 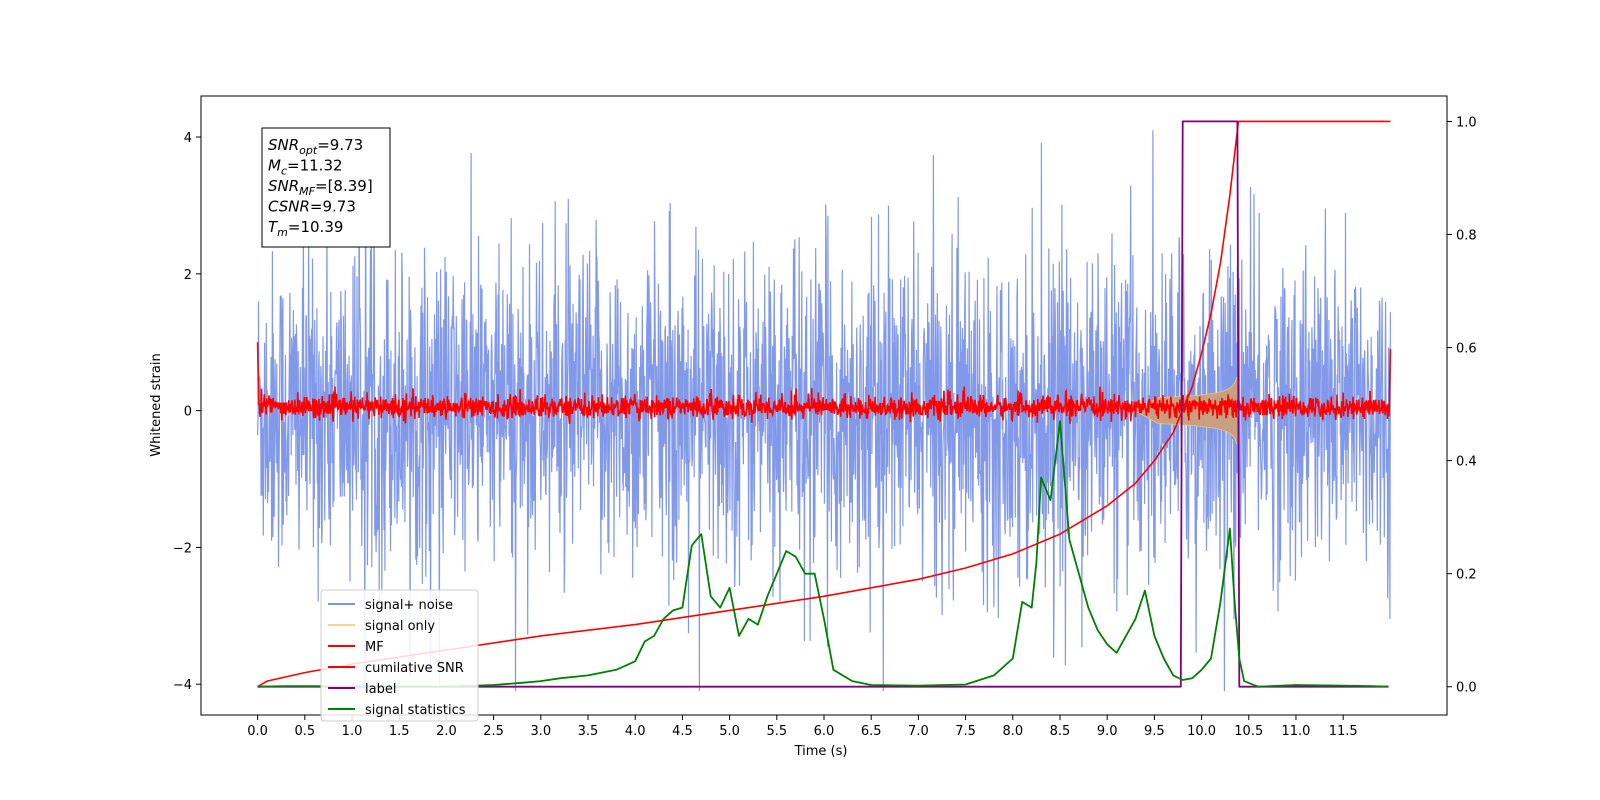 I want to click on y-left-axis-label: Whitened strain, so click(x=156, y=404).